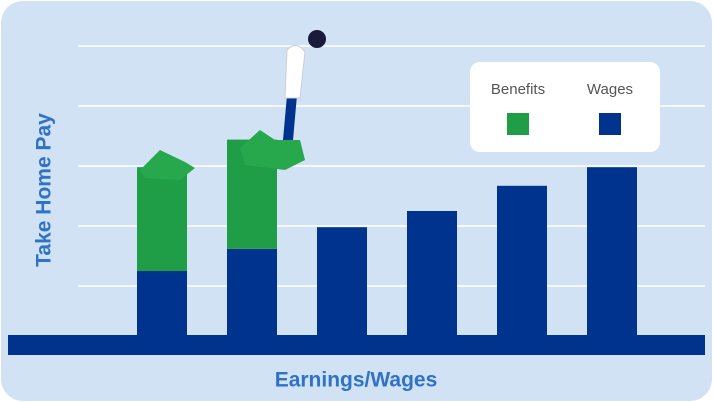 Image resolution: width=713 pixels, height=402 pixels. I want to click on legend-label: Wages, so click(610, 89).